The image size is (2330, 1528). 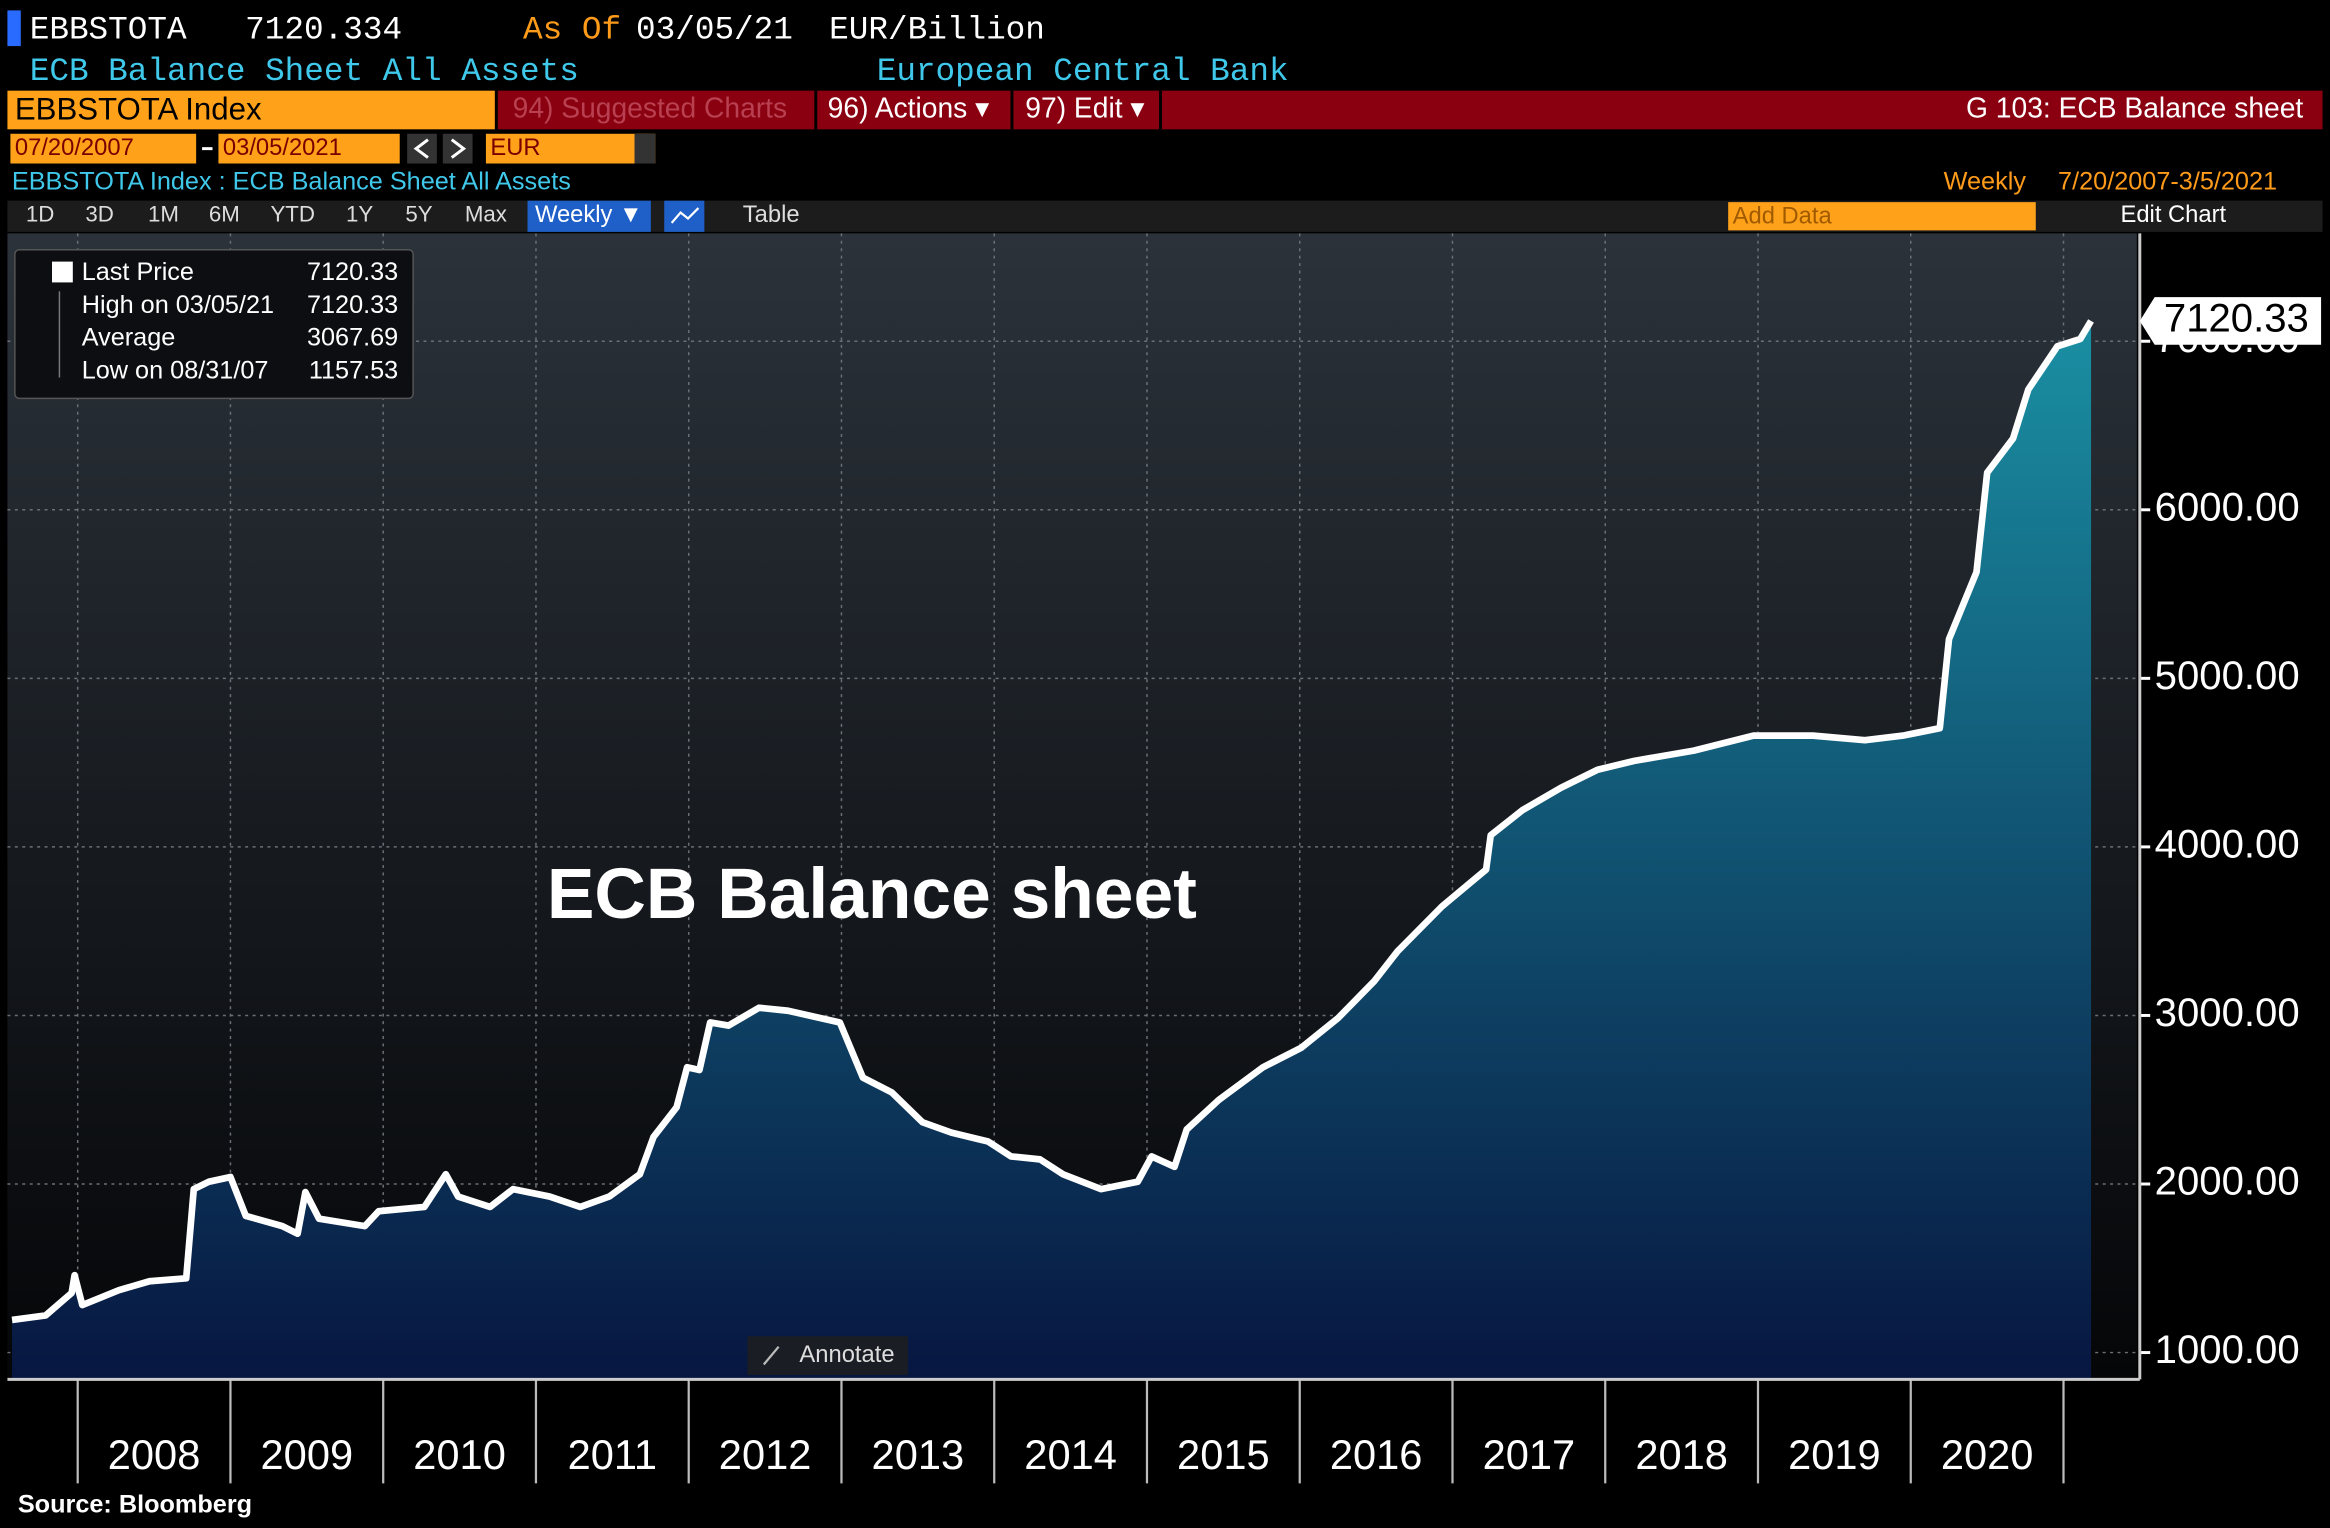 What do you see at coordinates (135, 1504) in the screenshot?
I see `source: Source: Bloomberg` at bounding box center [135, 1504].